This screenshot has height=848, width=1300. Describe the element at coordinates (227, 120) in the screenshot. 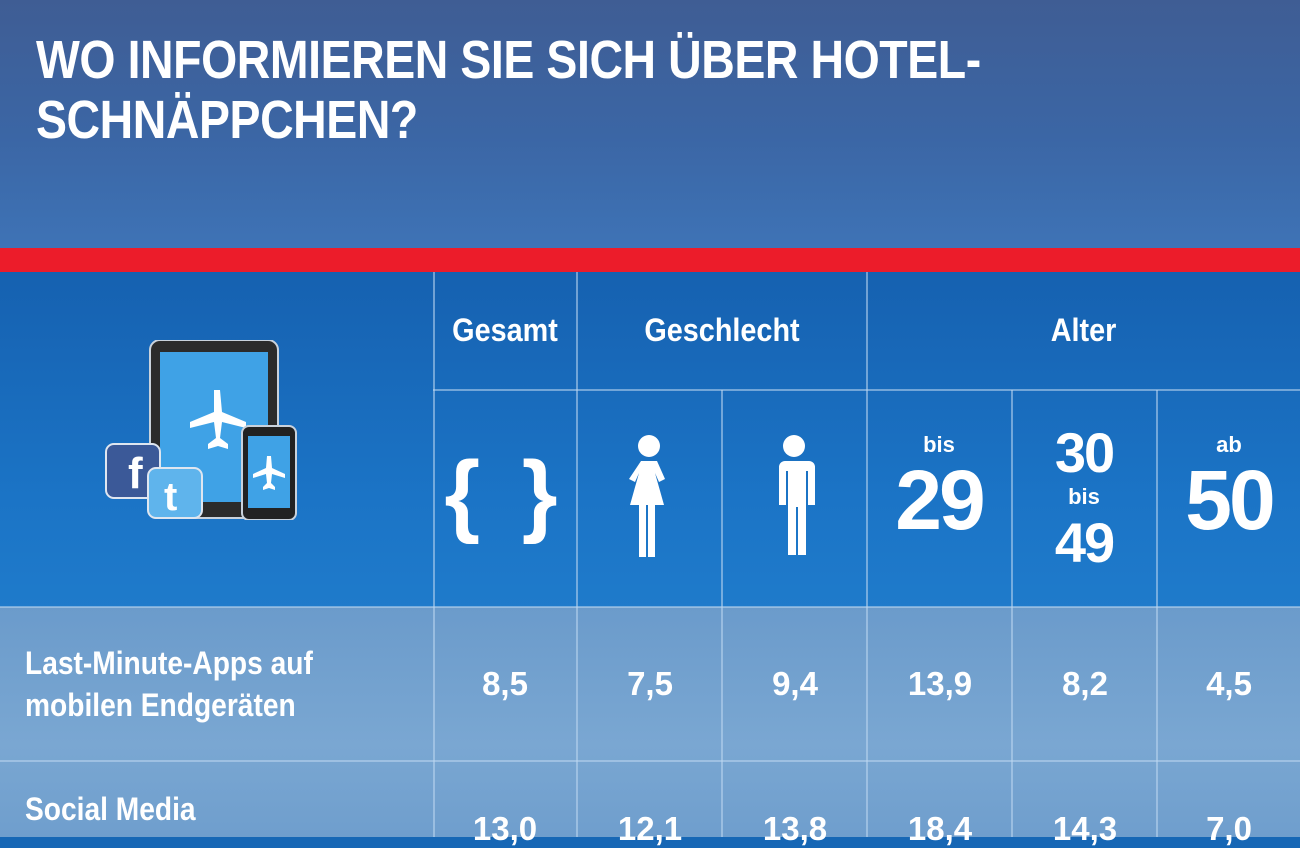

I see `title-line-2: SCHNÄPPCHEN?` at that location.